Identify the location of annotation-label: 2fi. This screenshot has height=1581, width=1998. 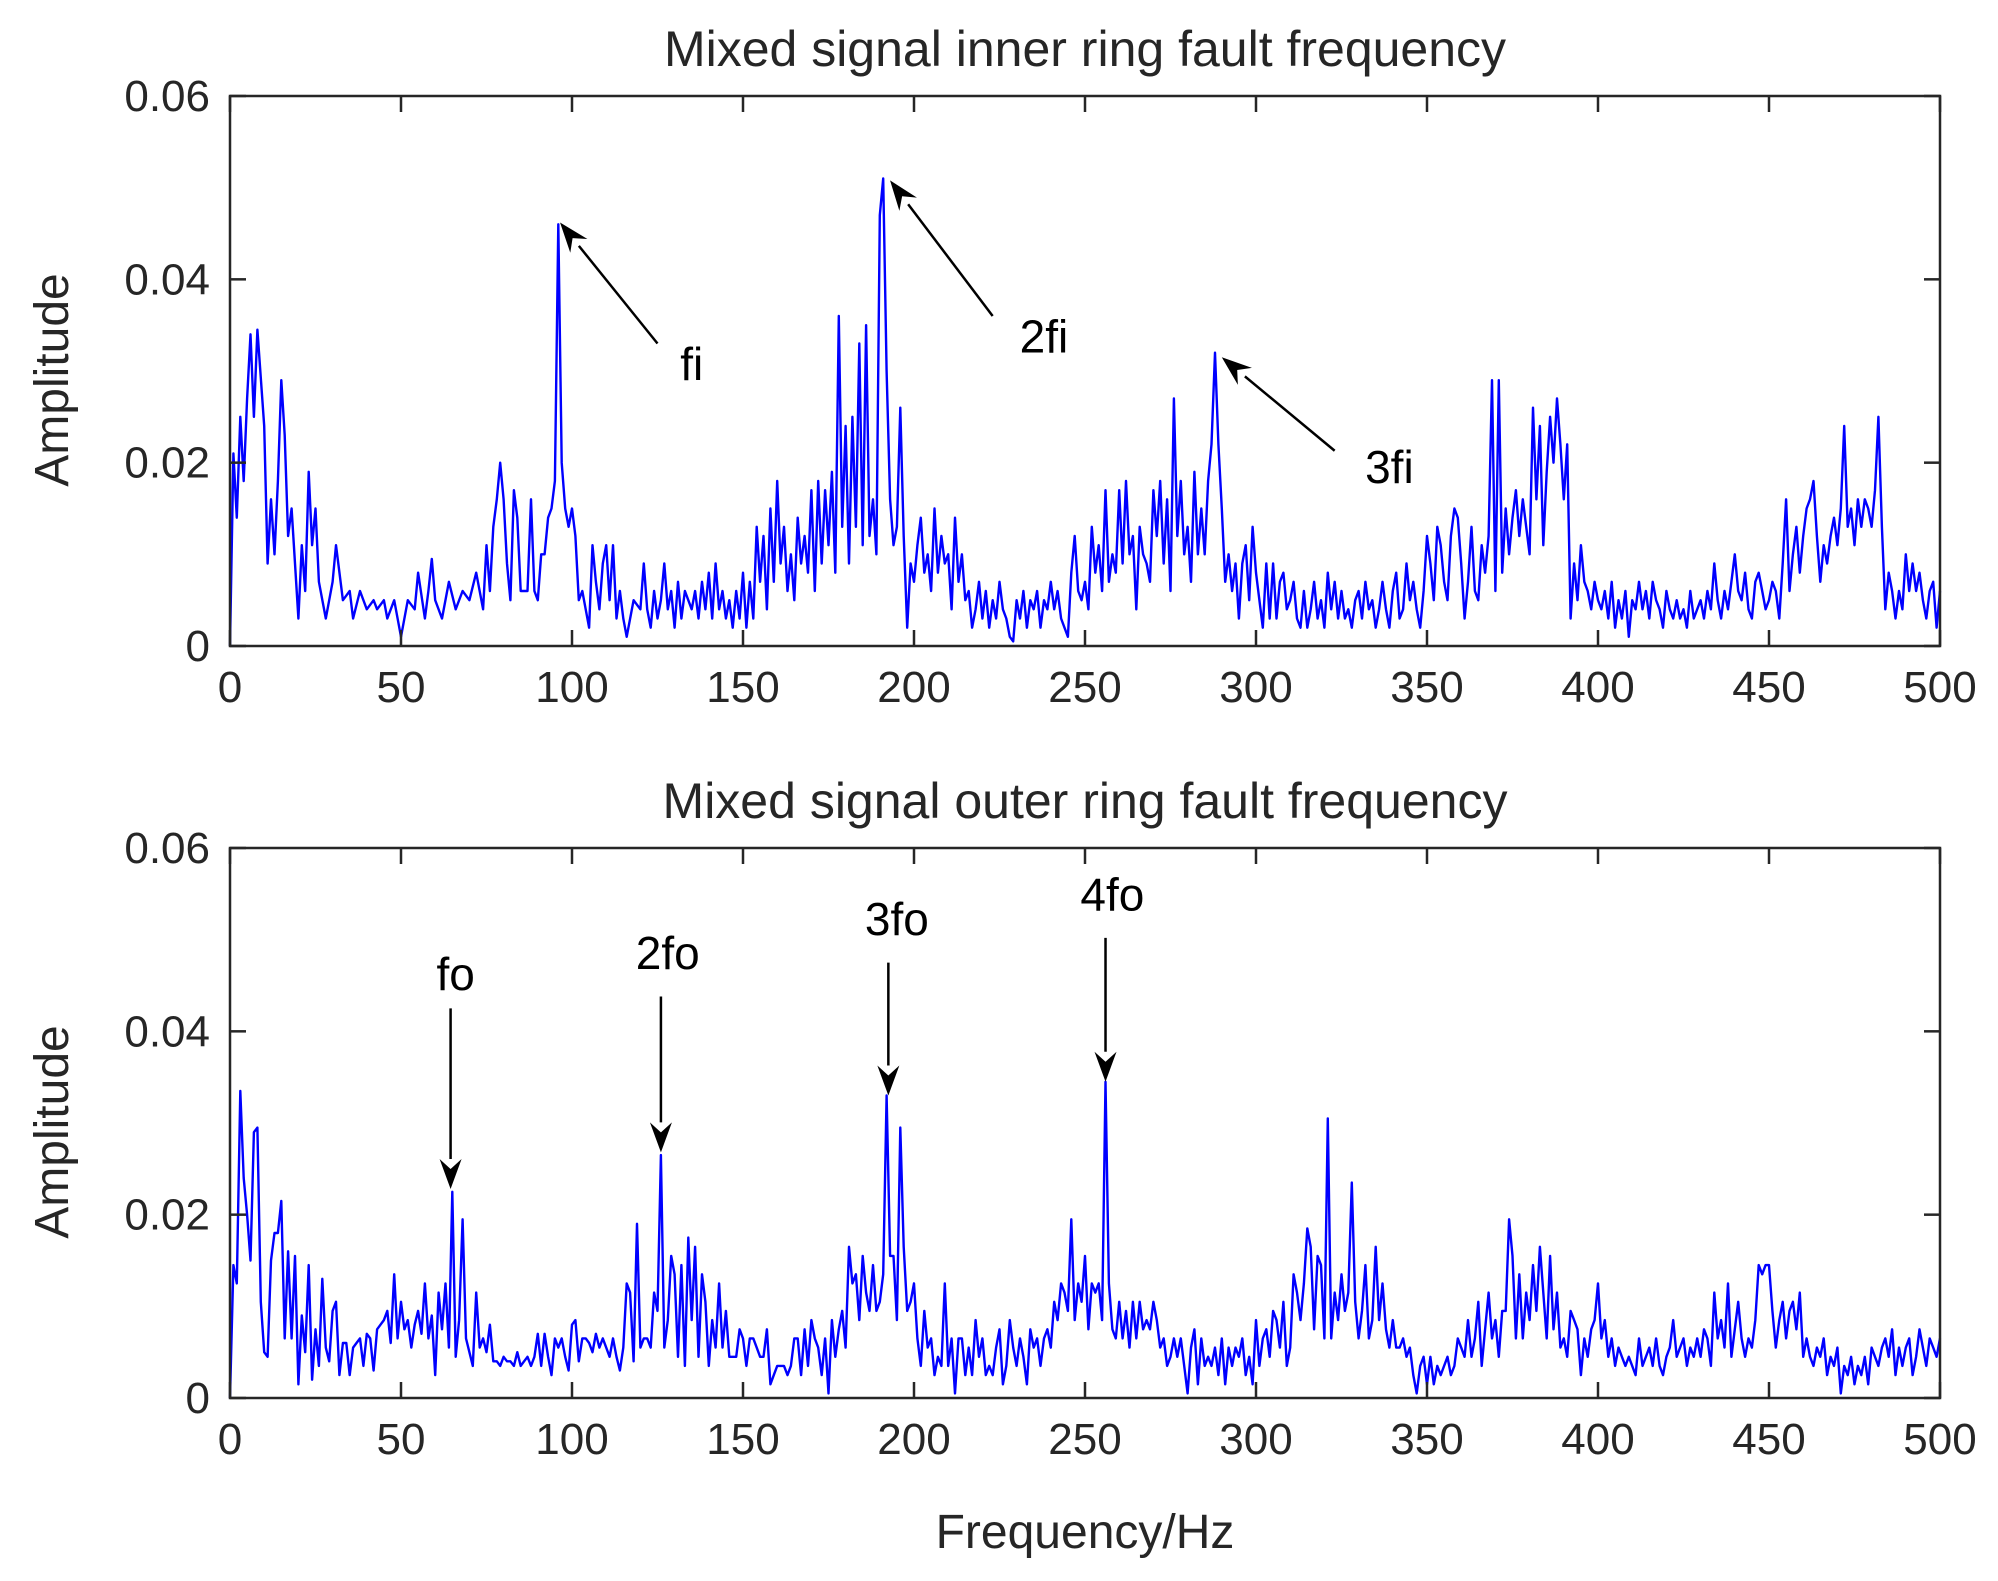
(1044, 337).